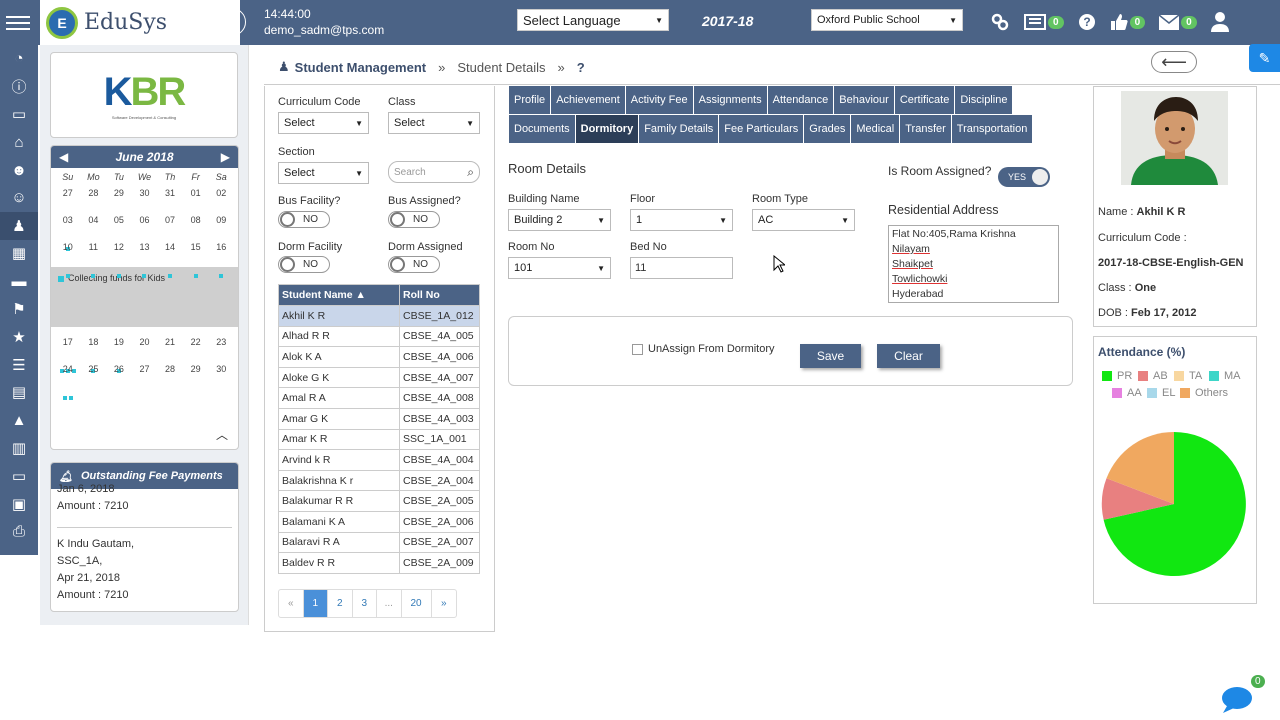 This screenshot has height=720, width=1280. Describe the element at coordinates (19, 198) in the screenshot. I see `users-group-icon: ☺` at that location.